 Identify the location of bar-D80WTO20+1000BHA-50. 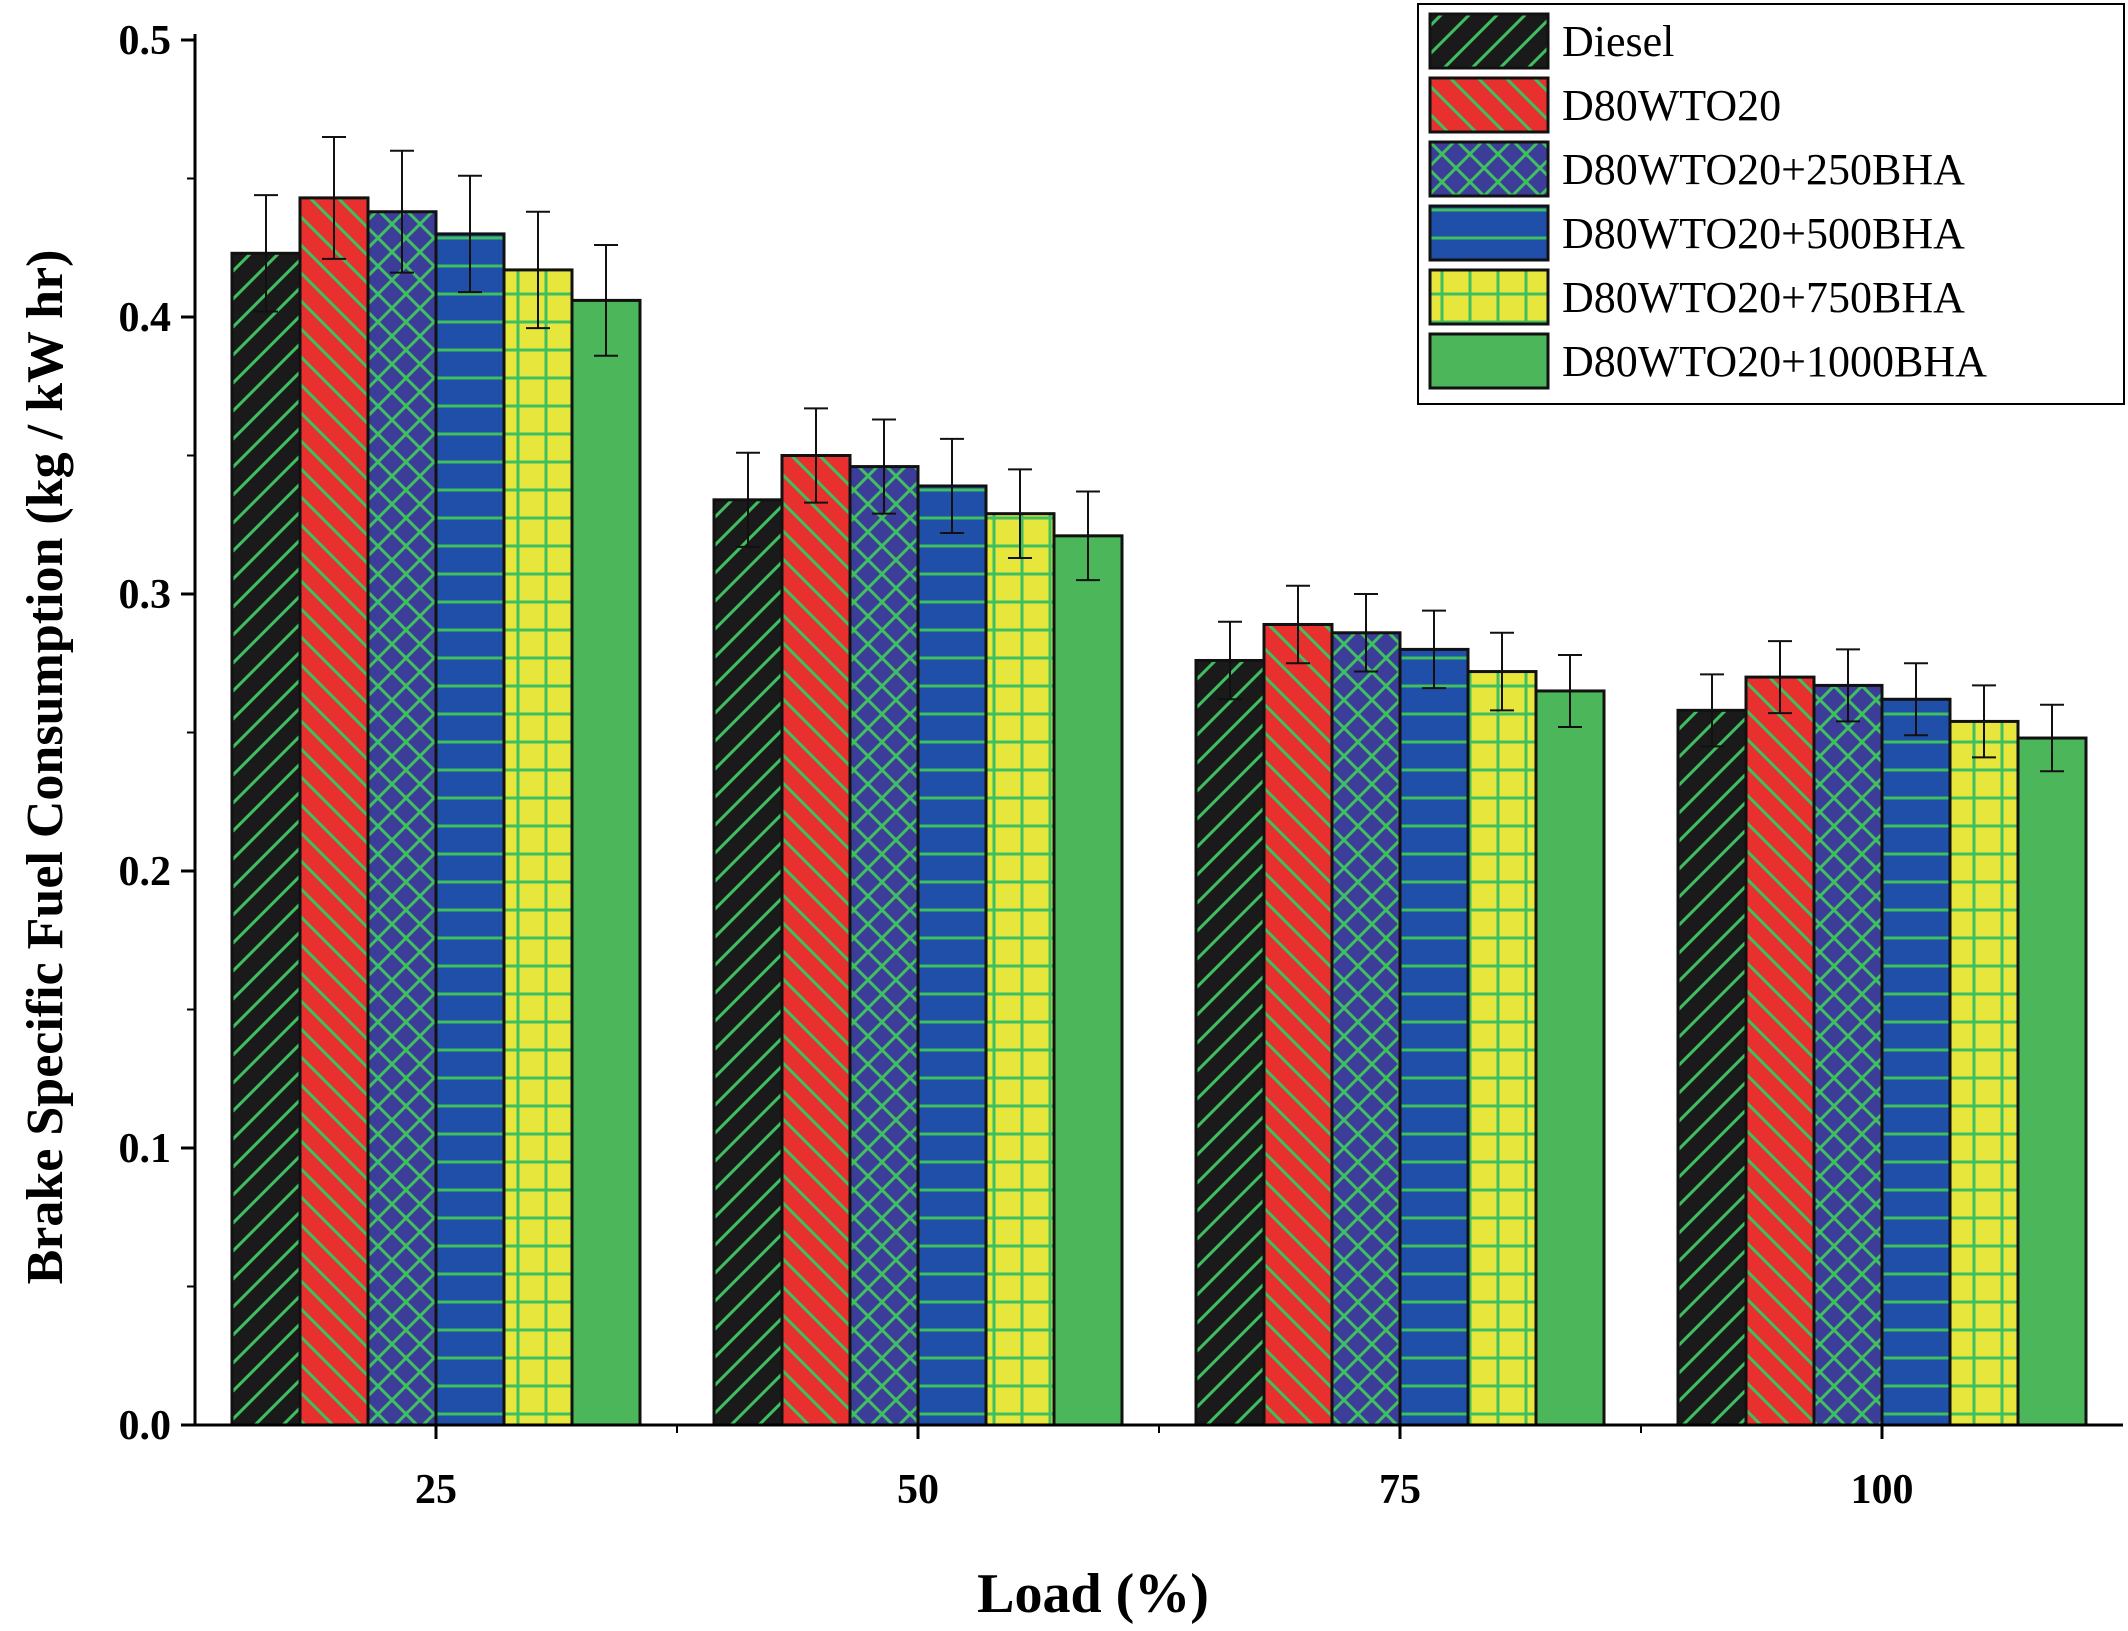
(1088, 980).